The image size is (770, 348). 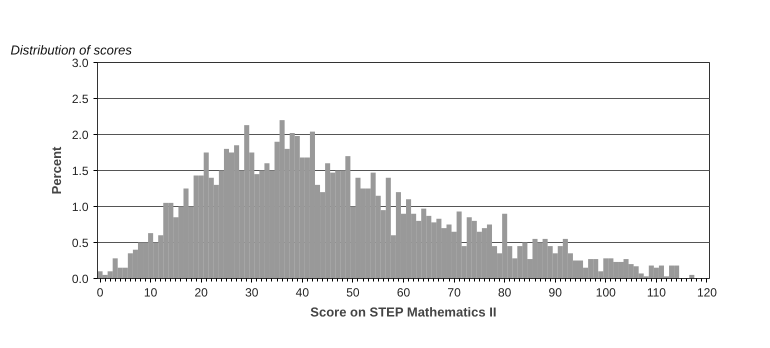 What do you see at coordinates (71, 50) in the screenshot?
I see `chart-title: Distribution of scores` at bounding box center [71, 50].